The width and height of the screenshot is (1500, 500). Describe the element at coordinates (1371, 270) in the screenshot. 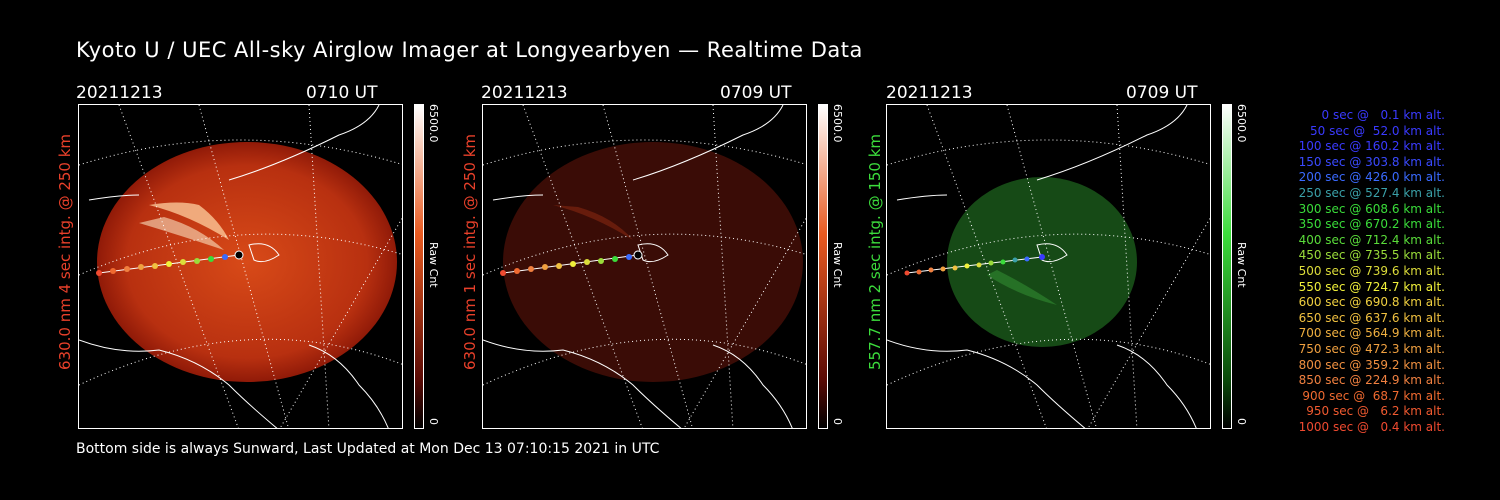

I see `legend-row: 500 sec @ 739.6 km alt.` at that location.